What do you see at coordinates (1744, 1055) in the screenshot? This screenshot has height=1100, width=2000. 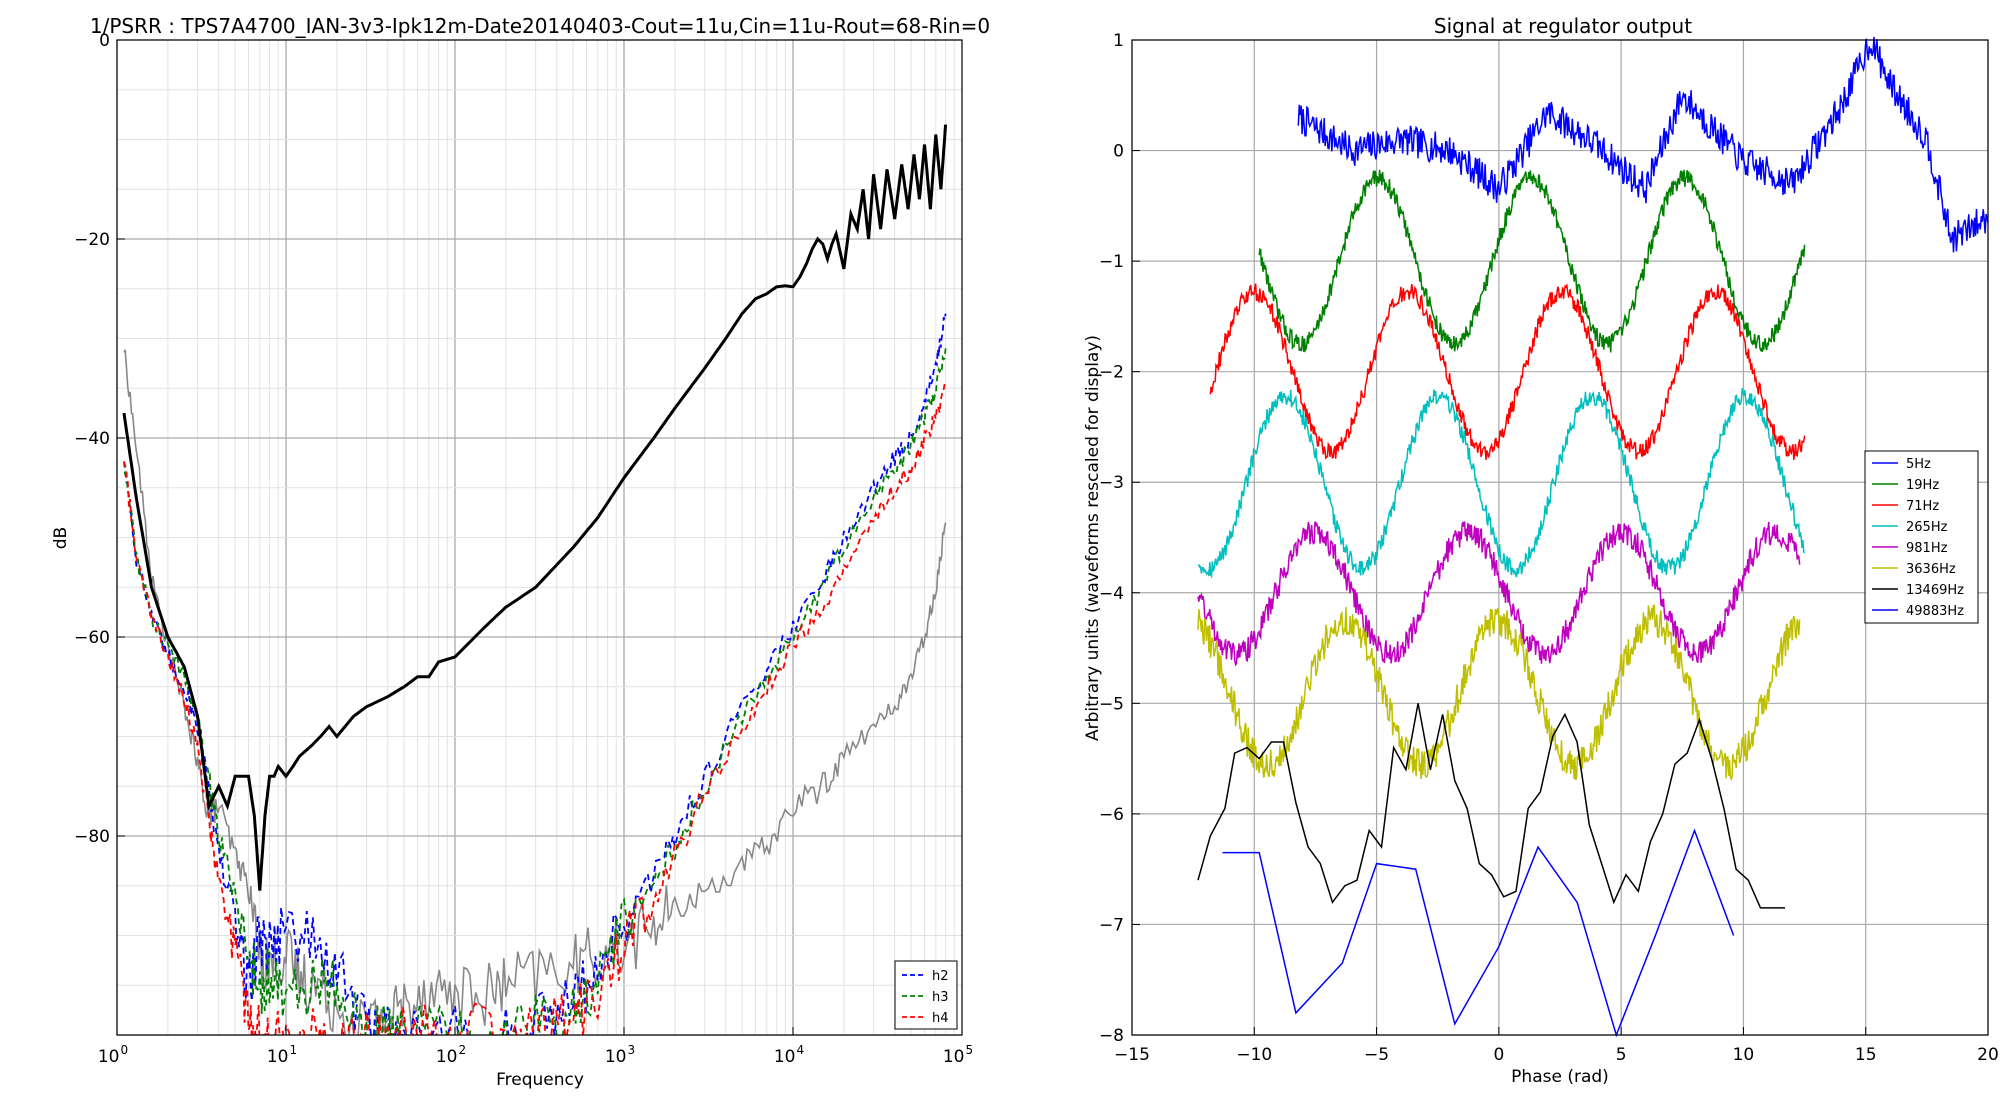 I see `signal-x-tick-label: 10` at bounding box center [1744, 1055].